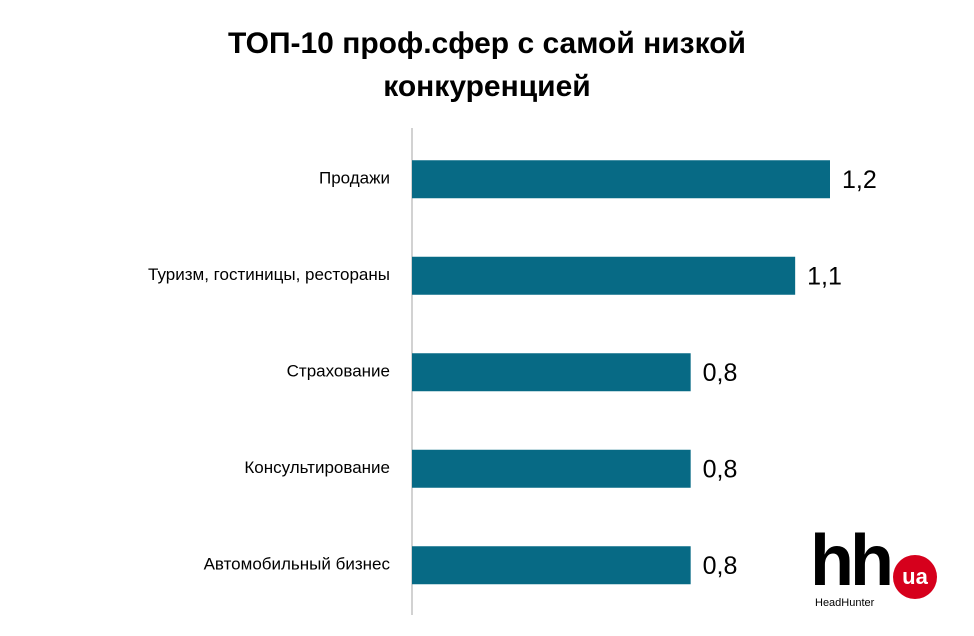 This screenshot has width=974, height=636. I want to click on value-label: 1,1, so click(824, 276).